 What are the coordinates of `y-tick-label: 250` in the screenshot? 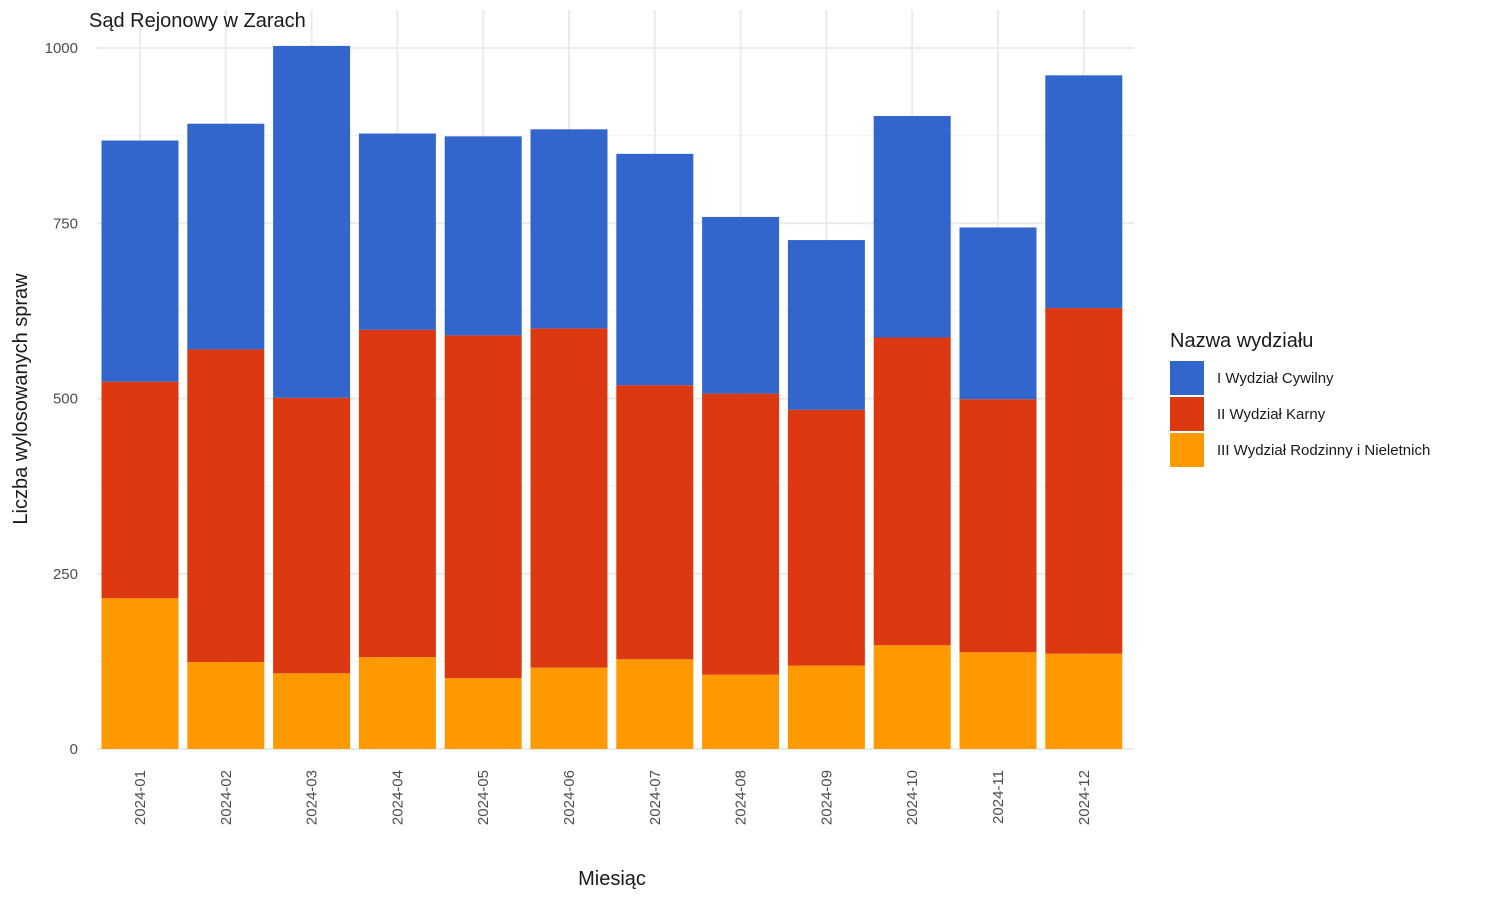 It's located at (65, 574).